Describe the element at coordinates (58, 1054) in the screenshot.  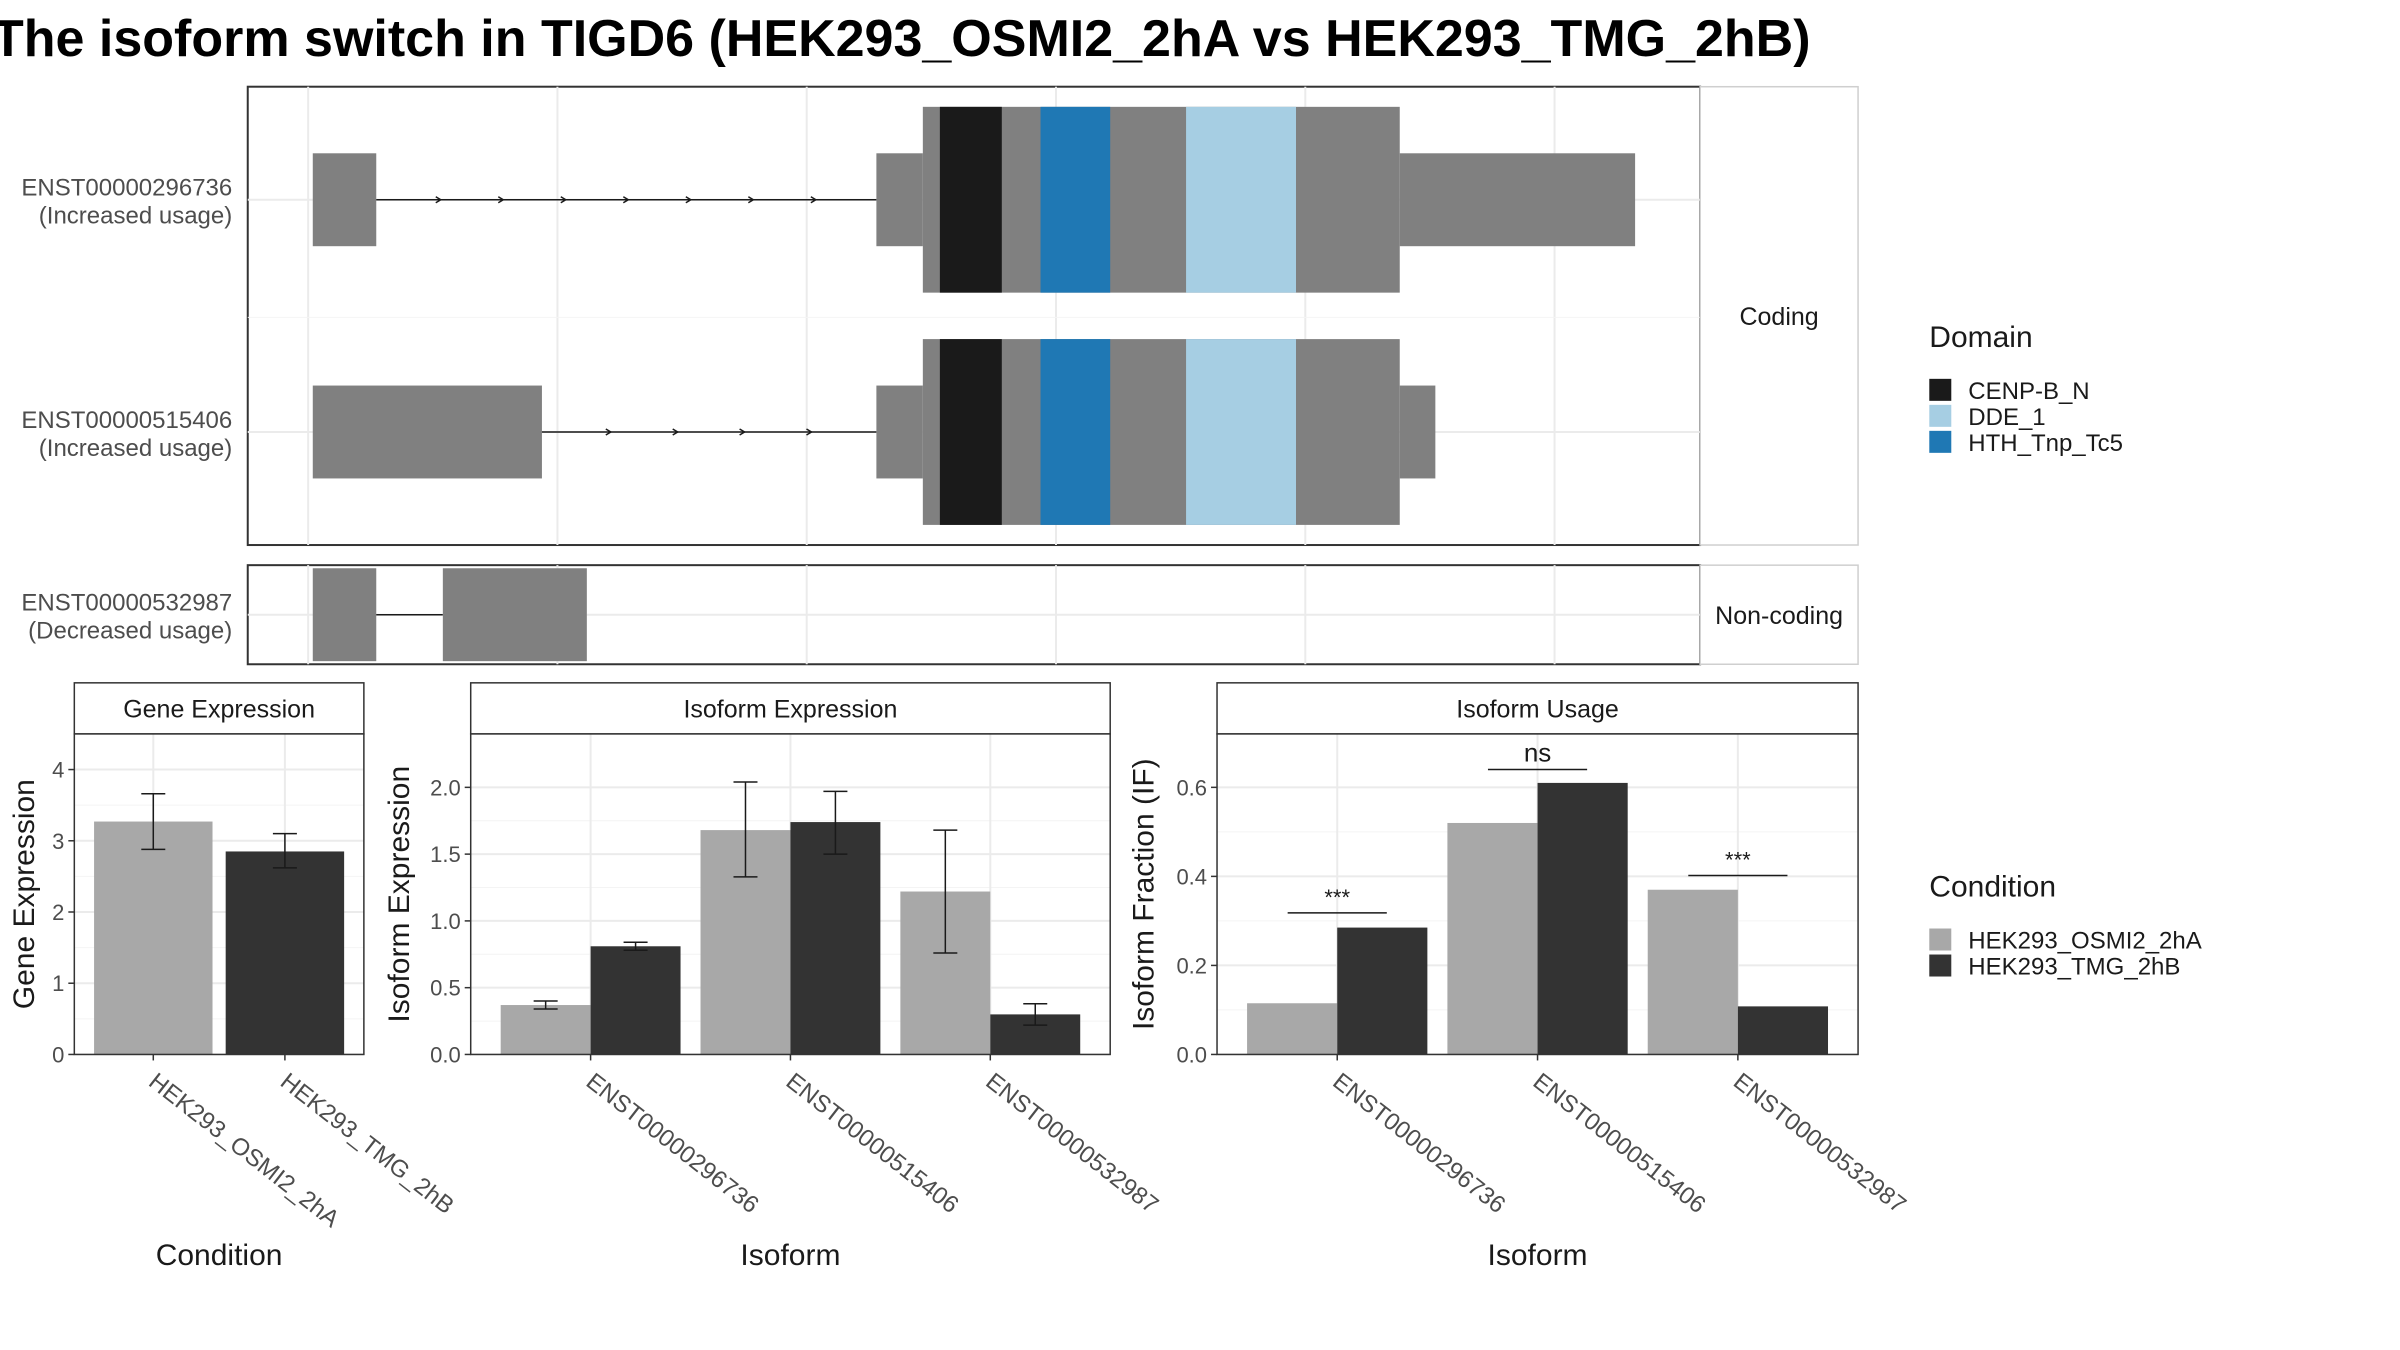
I see `gene-expression-ytick-label: 0` at that location.